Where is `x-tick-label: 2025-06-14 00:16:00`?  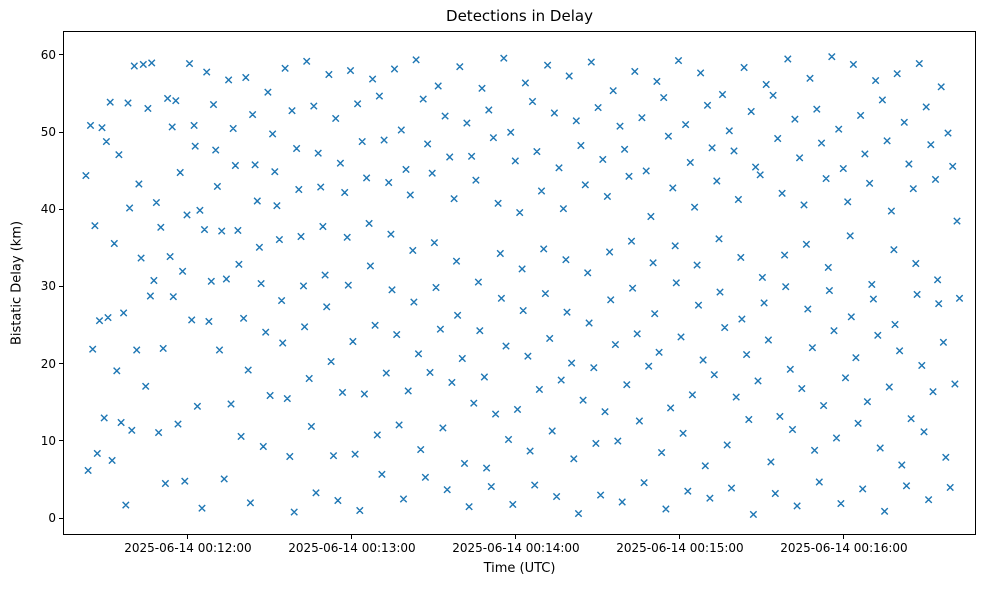
x-tick-label: 2025-06-14 00:16:00 is located at coordinates (844, 548).